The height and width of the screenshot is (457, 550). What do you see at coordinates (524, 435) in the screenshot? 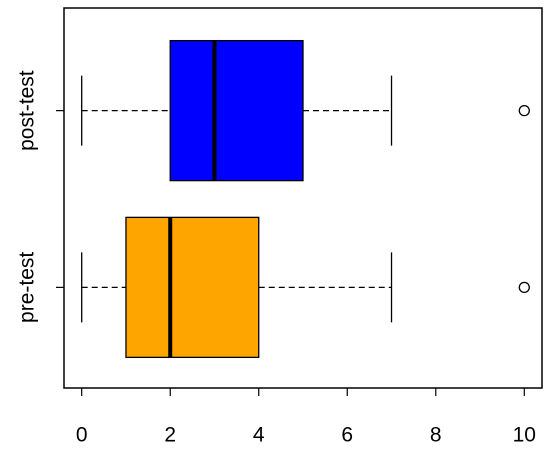
I see `x-tick-label: 10` at bounding box center [524, 435].